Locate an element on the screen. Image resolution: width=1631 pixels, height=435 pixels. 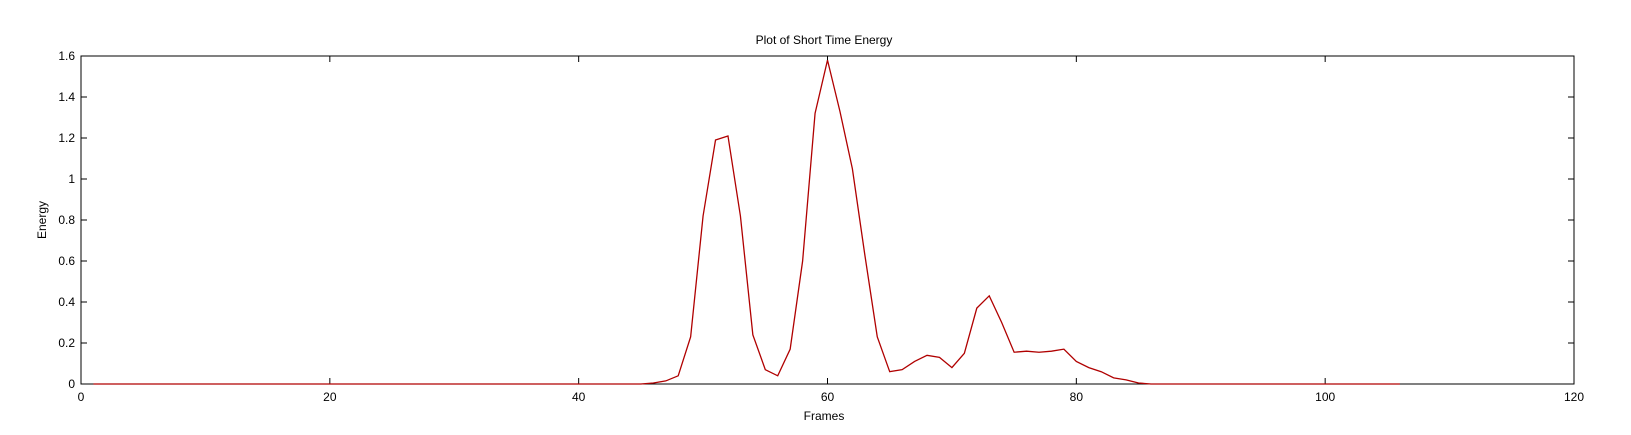
y-tick-label: 1.4 is located at coordinates (66, 97).